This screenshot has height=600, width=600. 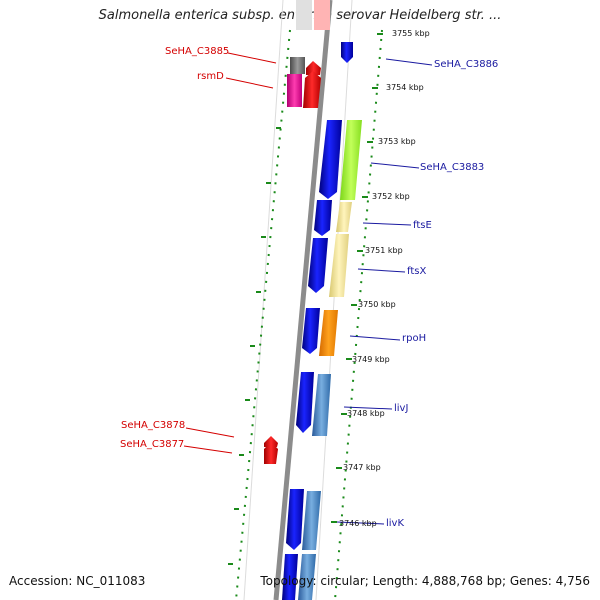 What do you see at coordinates (307, 577) in the screenshot?
I see `gene-bottom-b` at bounding box center [307, 577].